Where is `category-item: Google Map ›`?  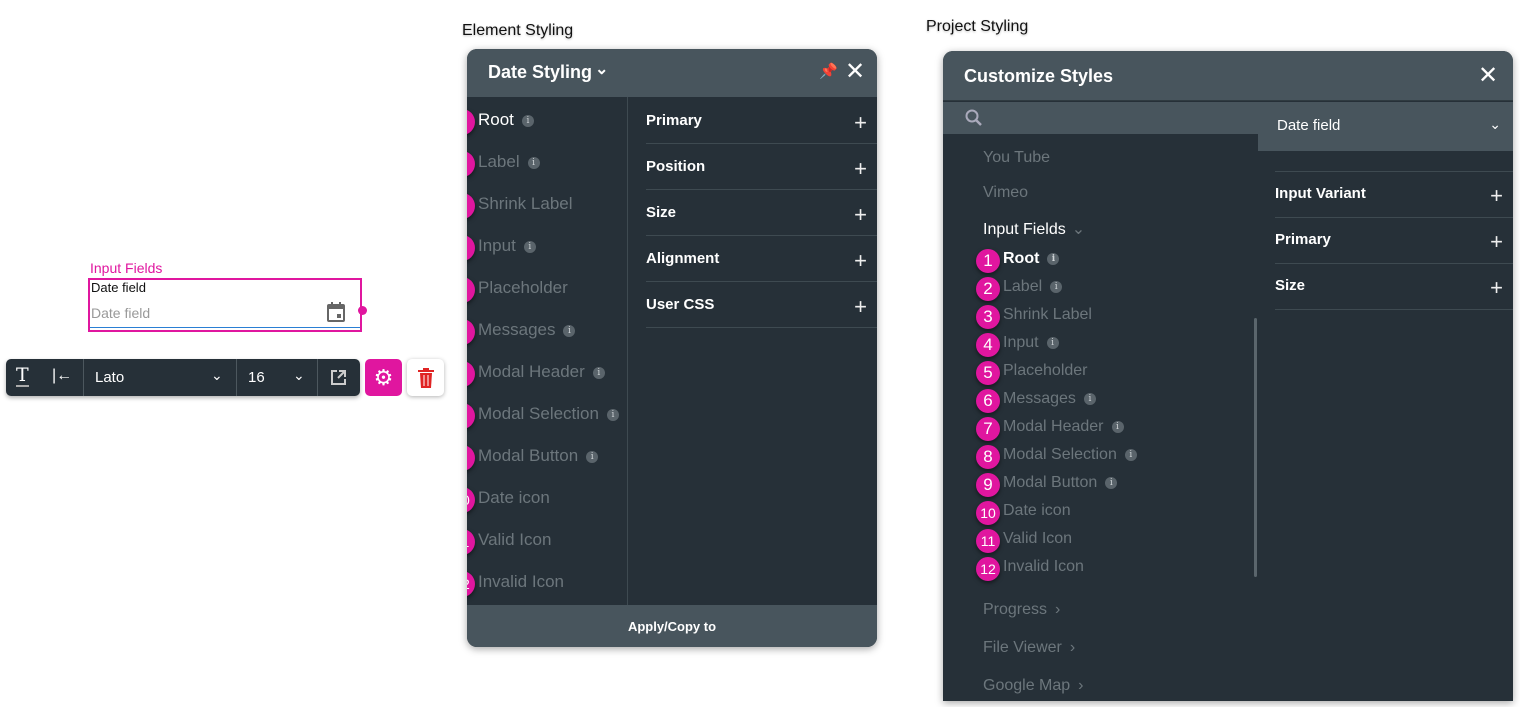 category-item: Google Map › is located at coordinates (1033, 686).